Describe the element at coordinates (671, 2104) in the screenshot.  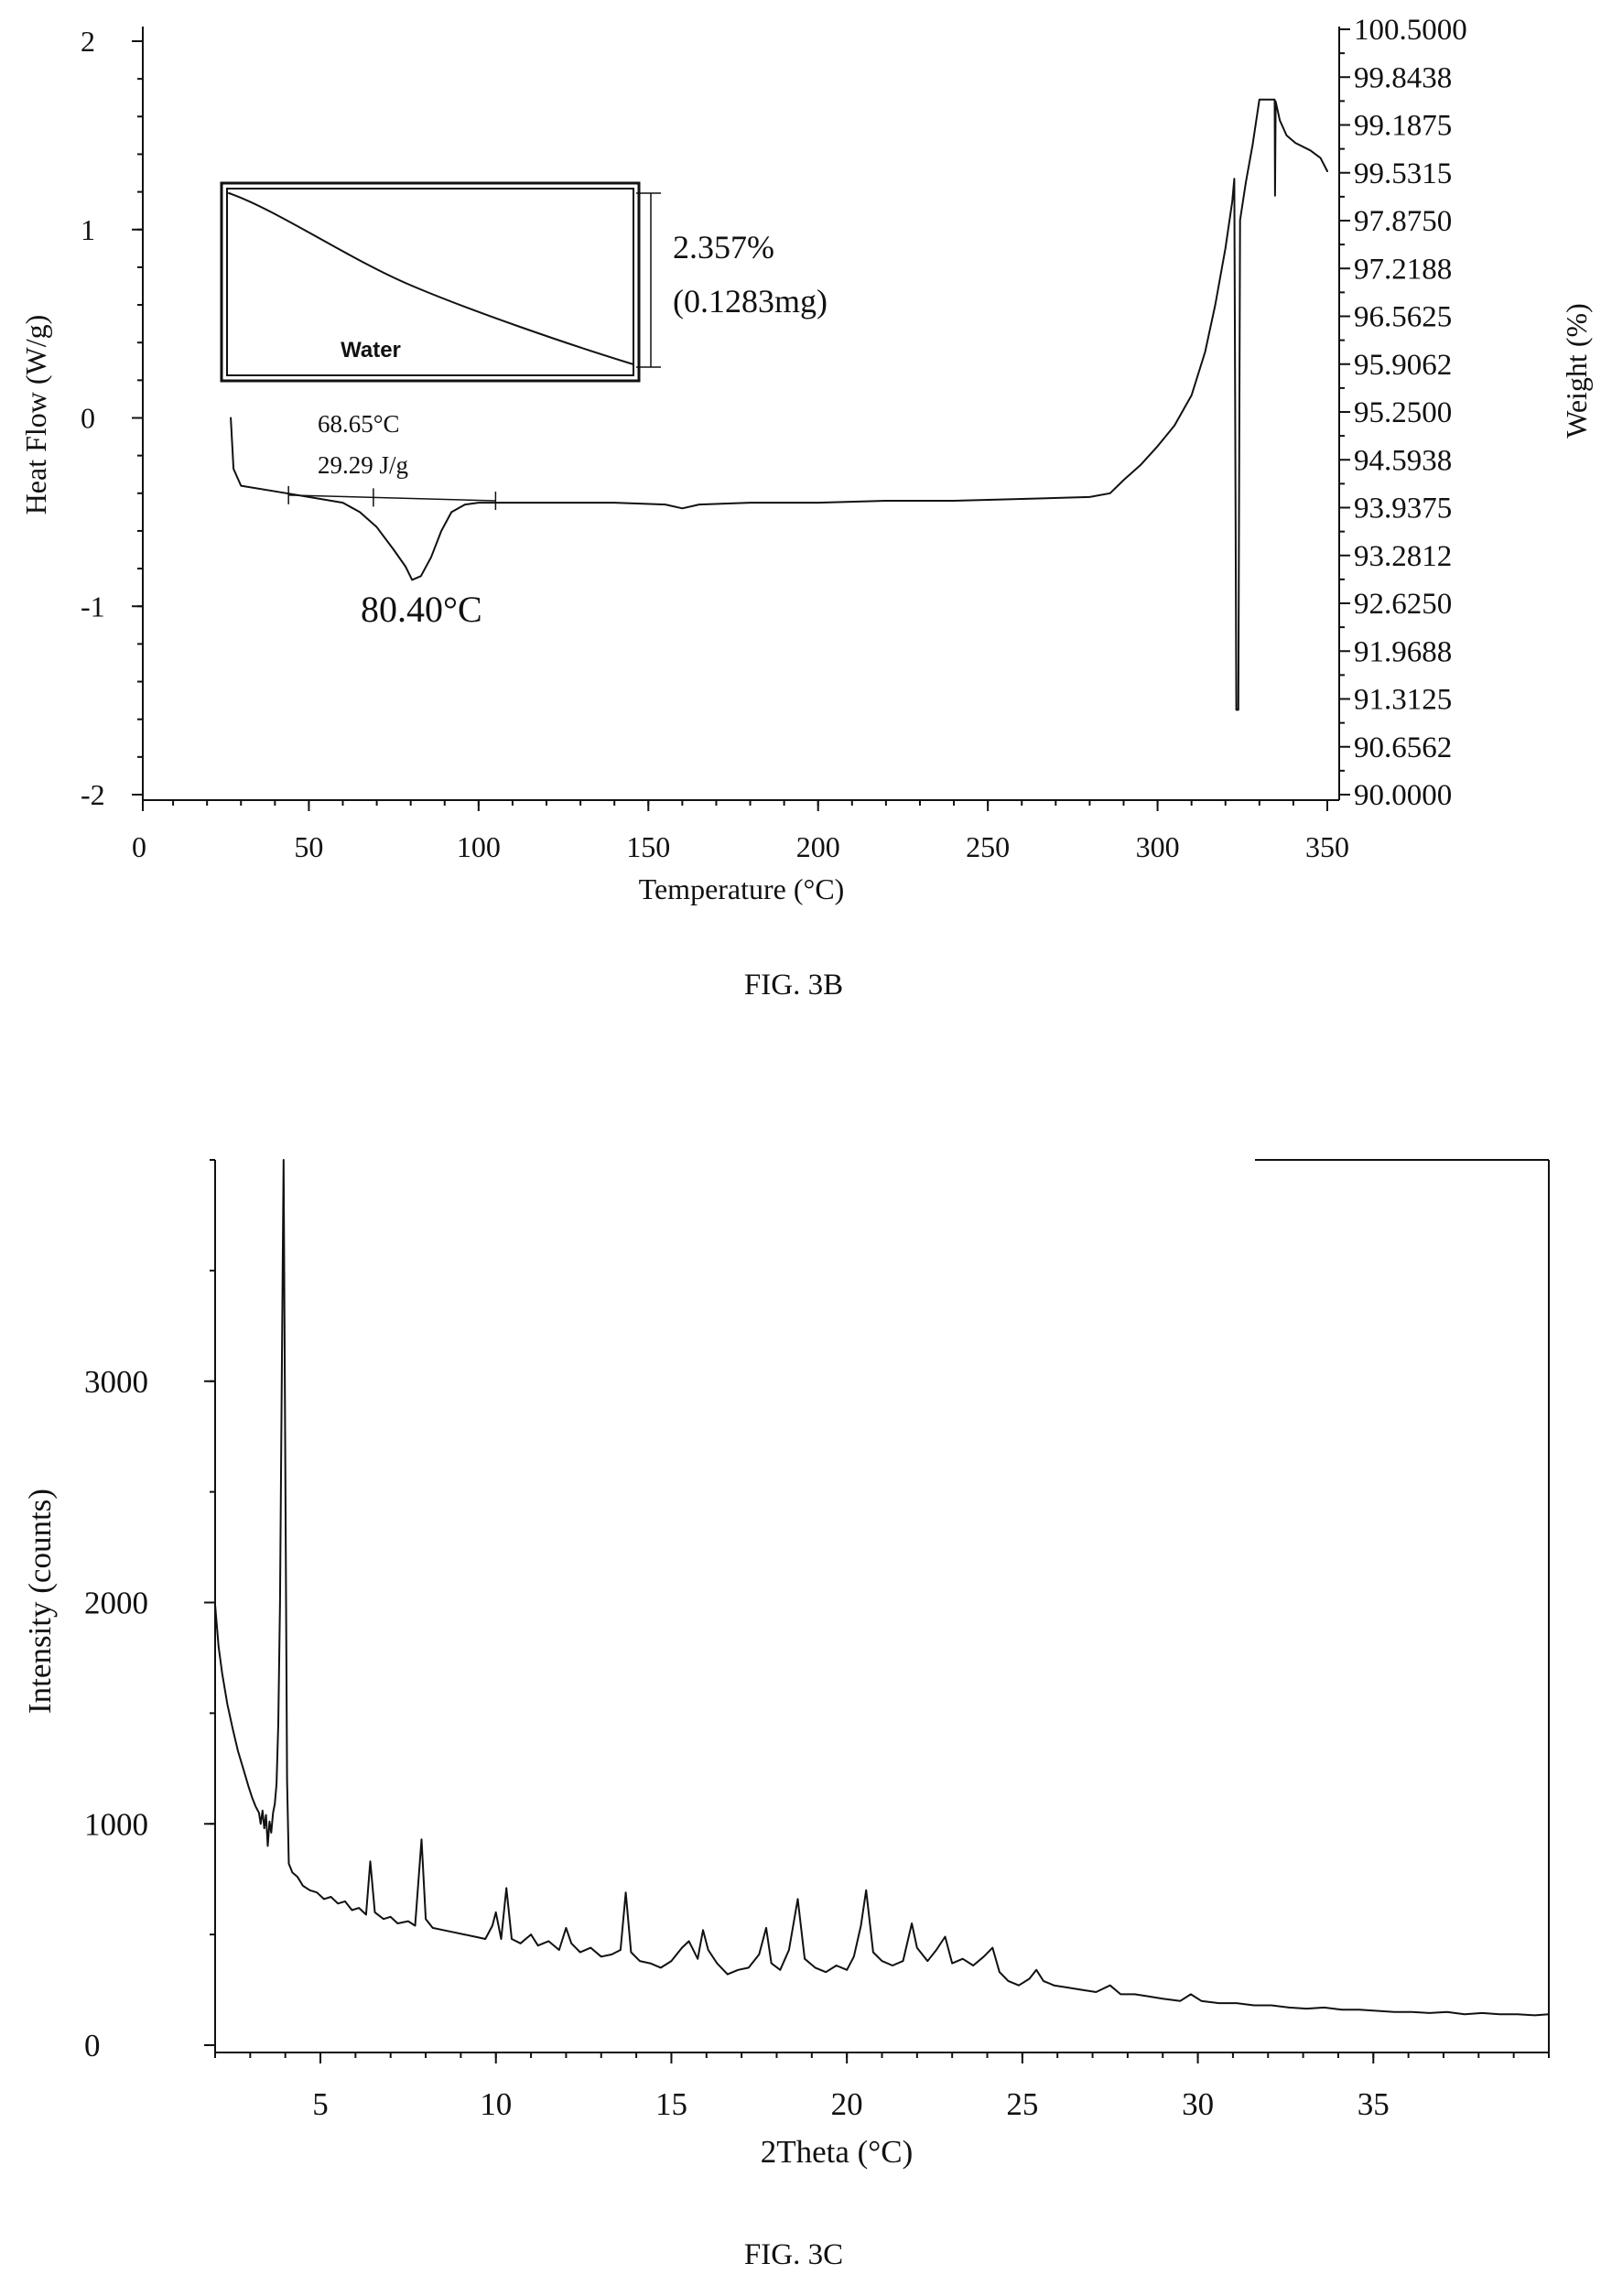
I see `x-tick-label: 15` at that location.